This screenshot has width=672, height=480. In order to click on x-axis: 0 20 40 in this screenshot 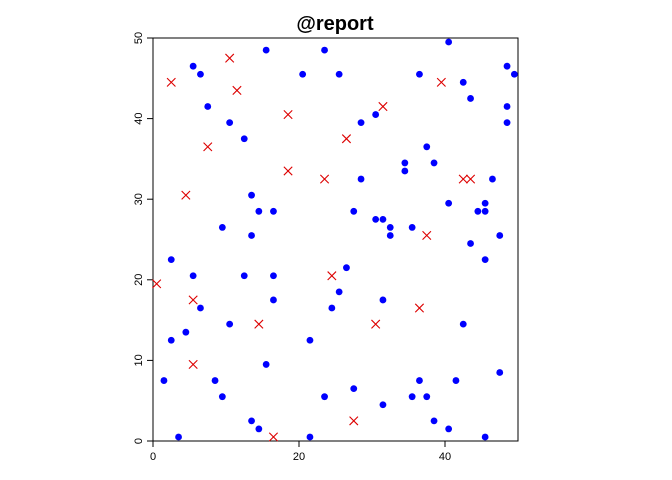, I will do `click(300, 451)`.